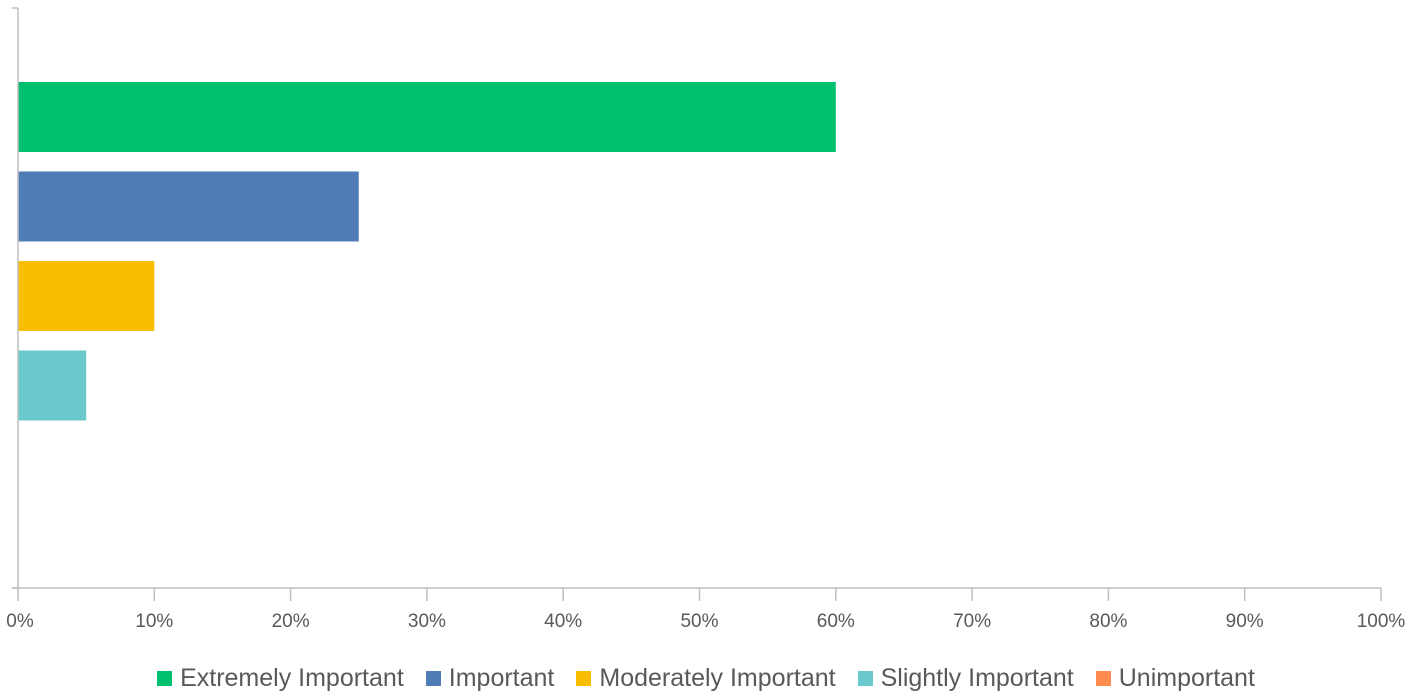 This screenshot has height=698, width=1412. I want to click on x-tick-label: 60%, so click(836, 621).